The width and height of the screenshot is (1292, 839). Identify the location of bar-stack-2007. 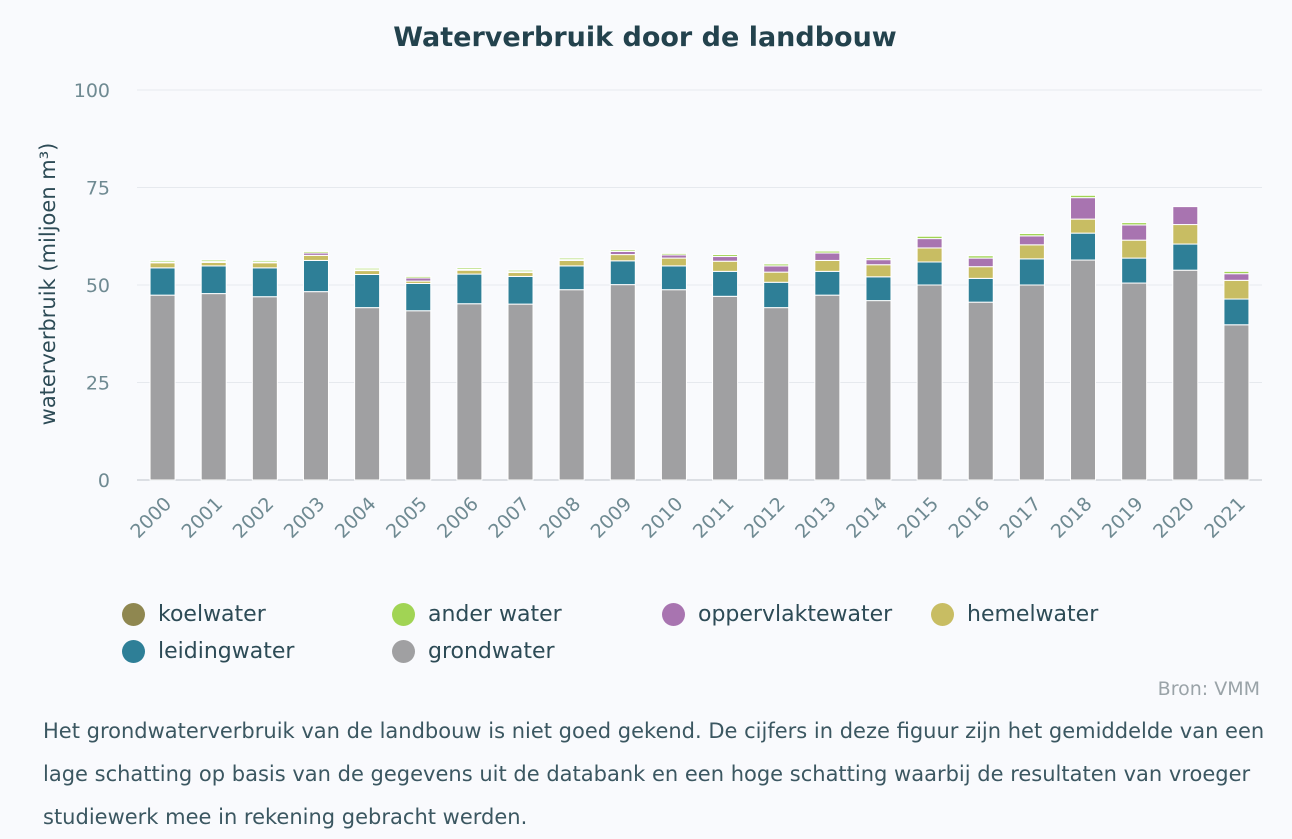
(520, 375).